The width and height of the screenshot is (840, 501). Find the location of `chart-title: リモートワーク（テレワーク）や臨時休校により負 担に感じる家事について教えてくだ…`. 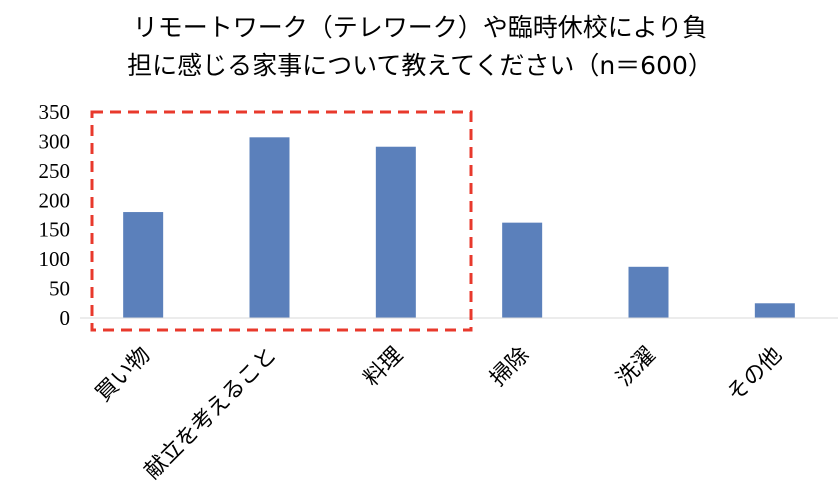

chart-title: リモートワーク（テレワーク）や臨時休校により負 担に感じる家事について教えてくだ… is located at coordinates (420, 46).